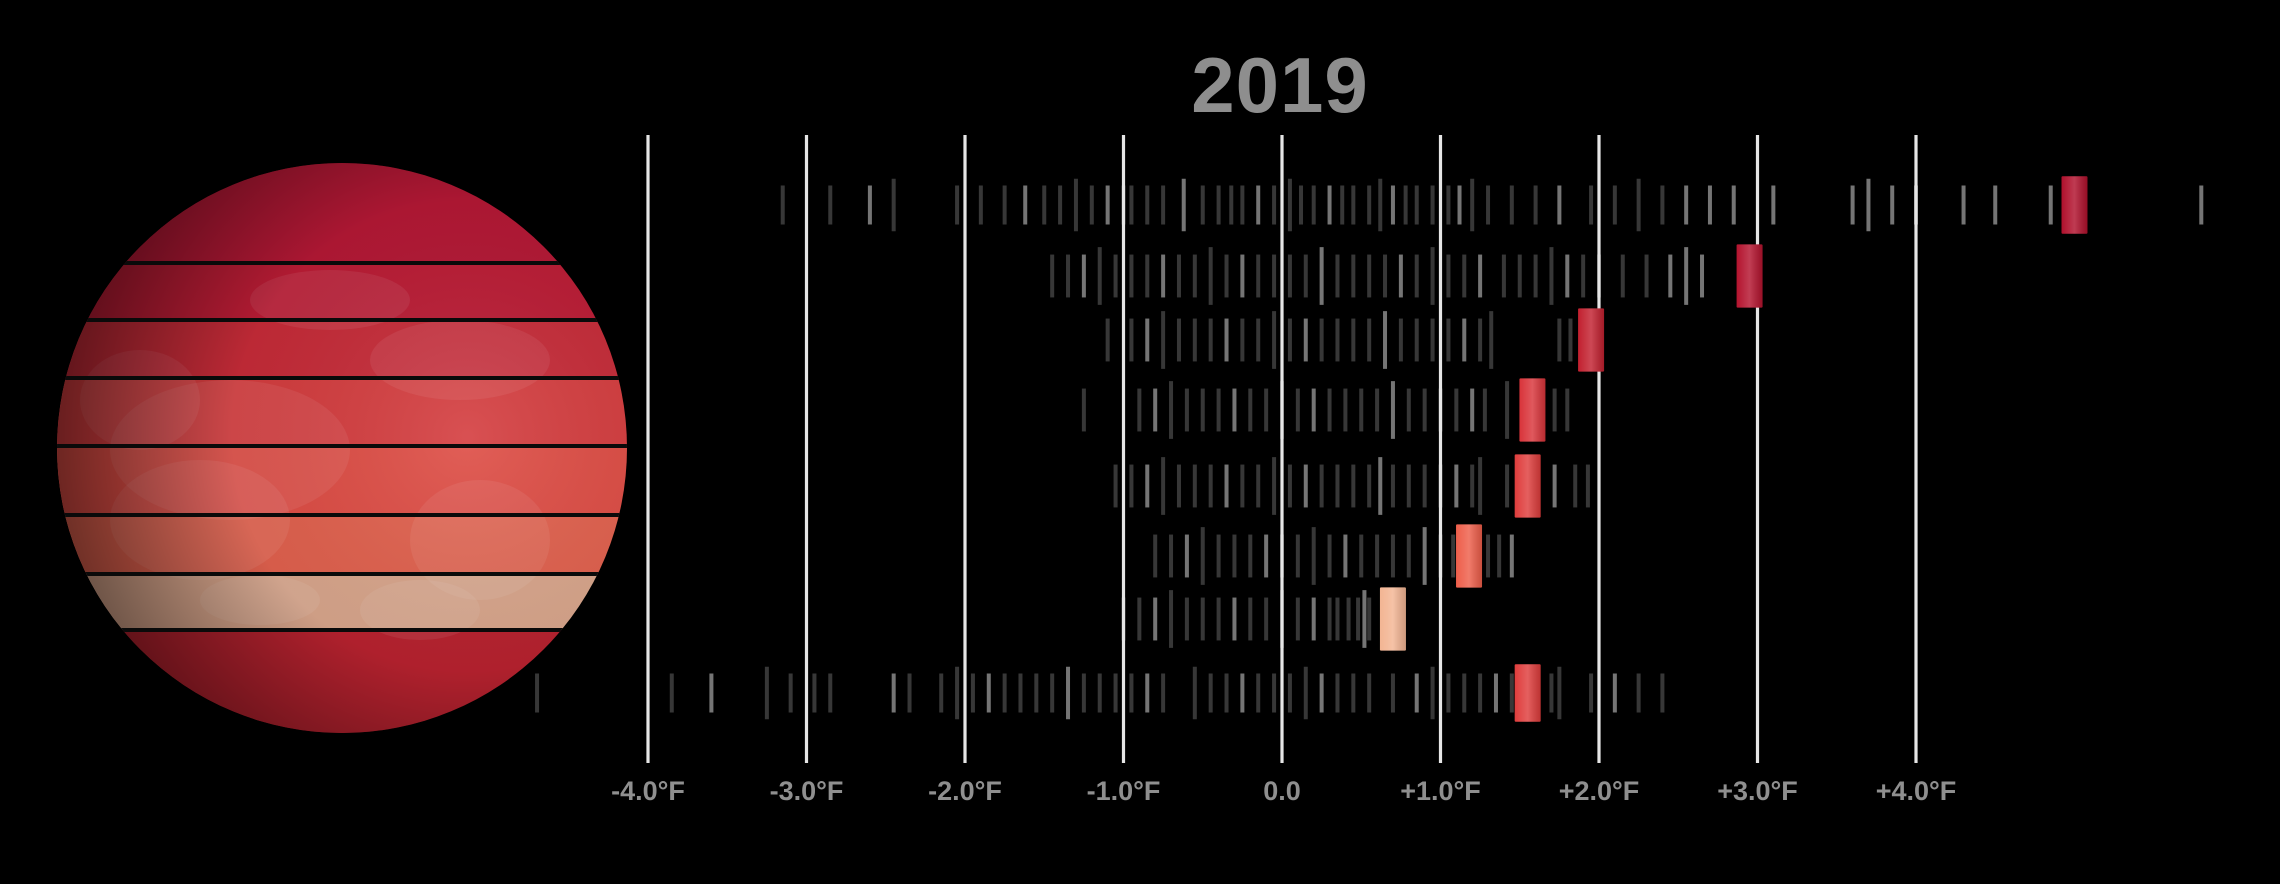  I want to click on x-tick-label: -4.0°F, so click(648, 791).